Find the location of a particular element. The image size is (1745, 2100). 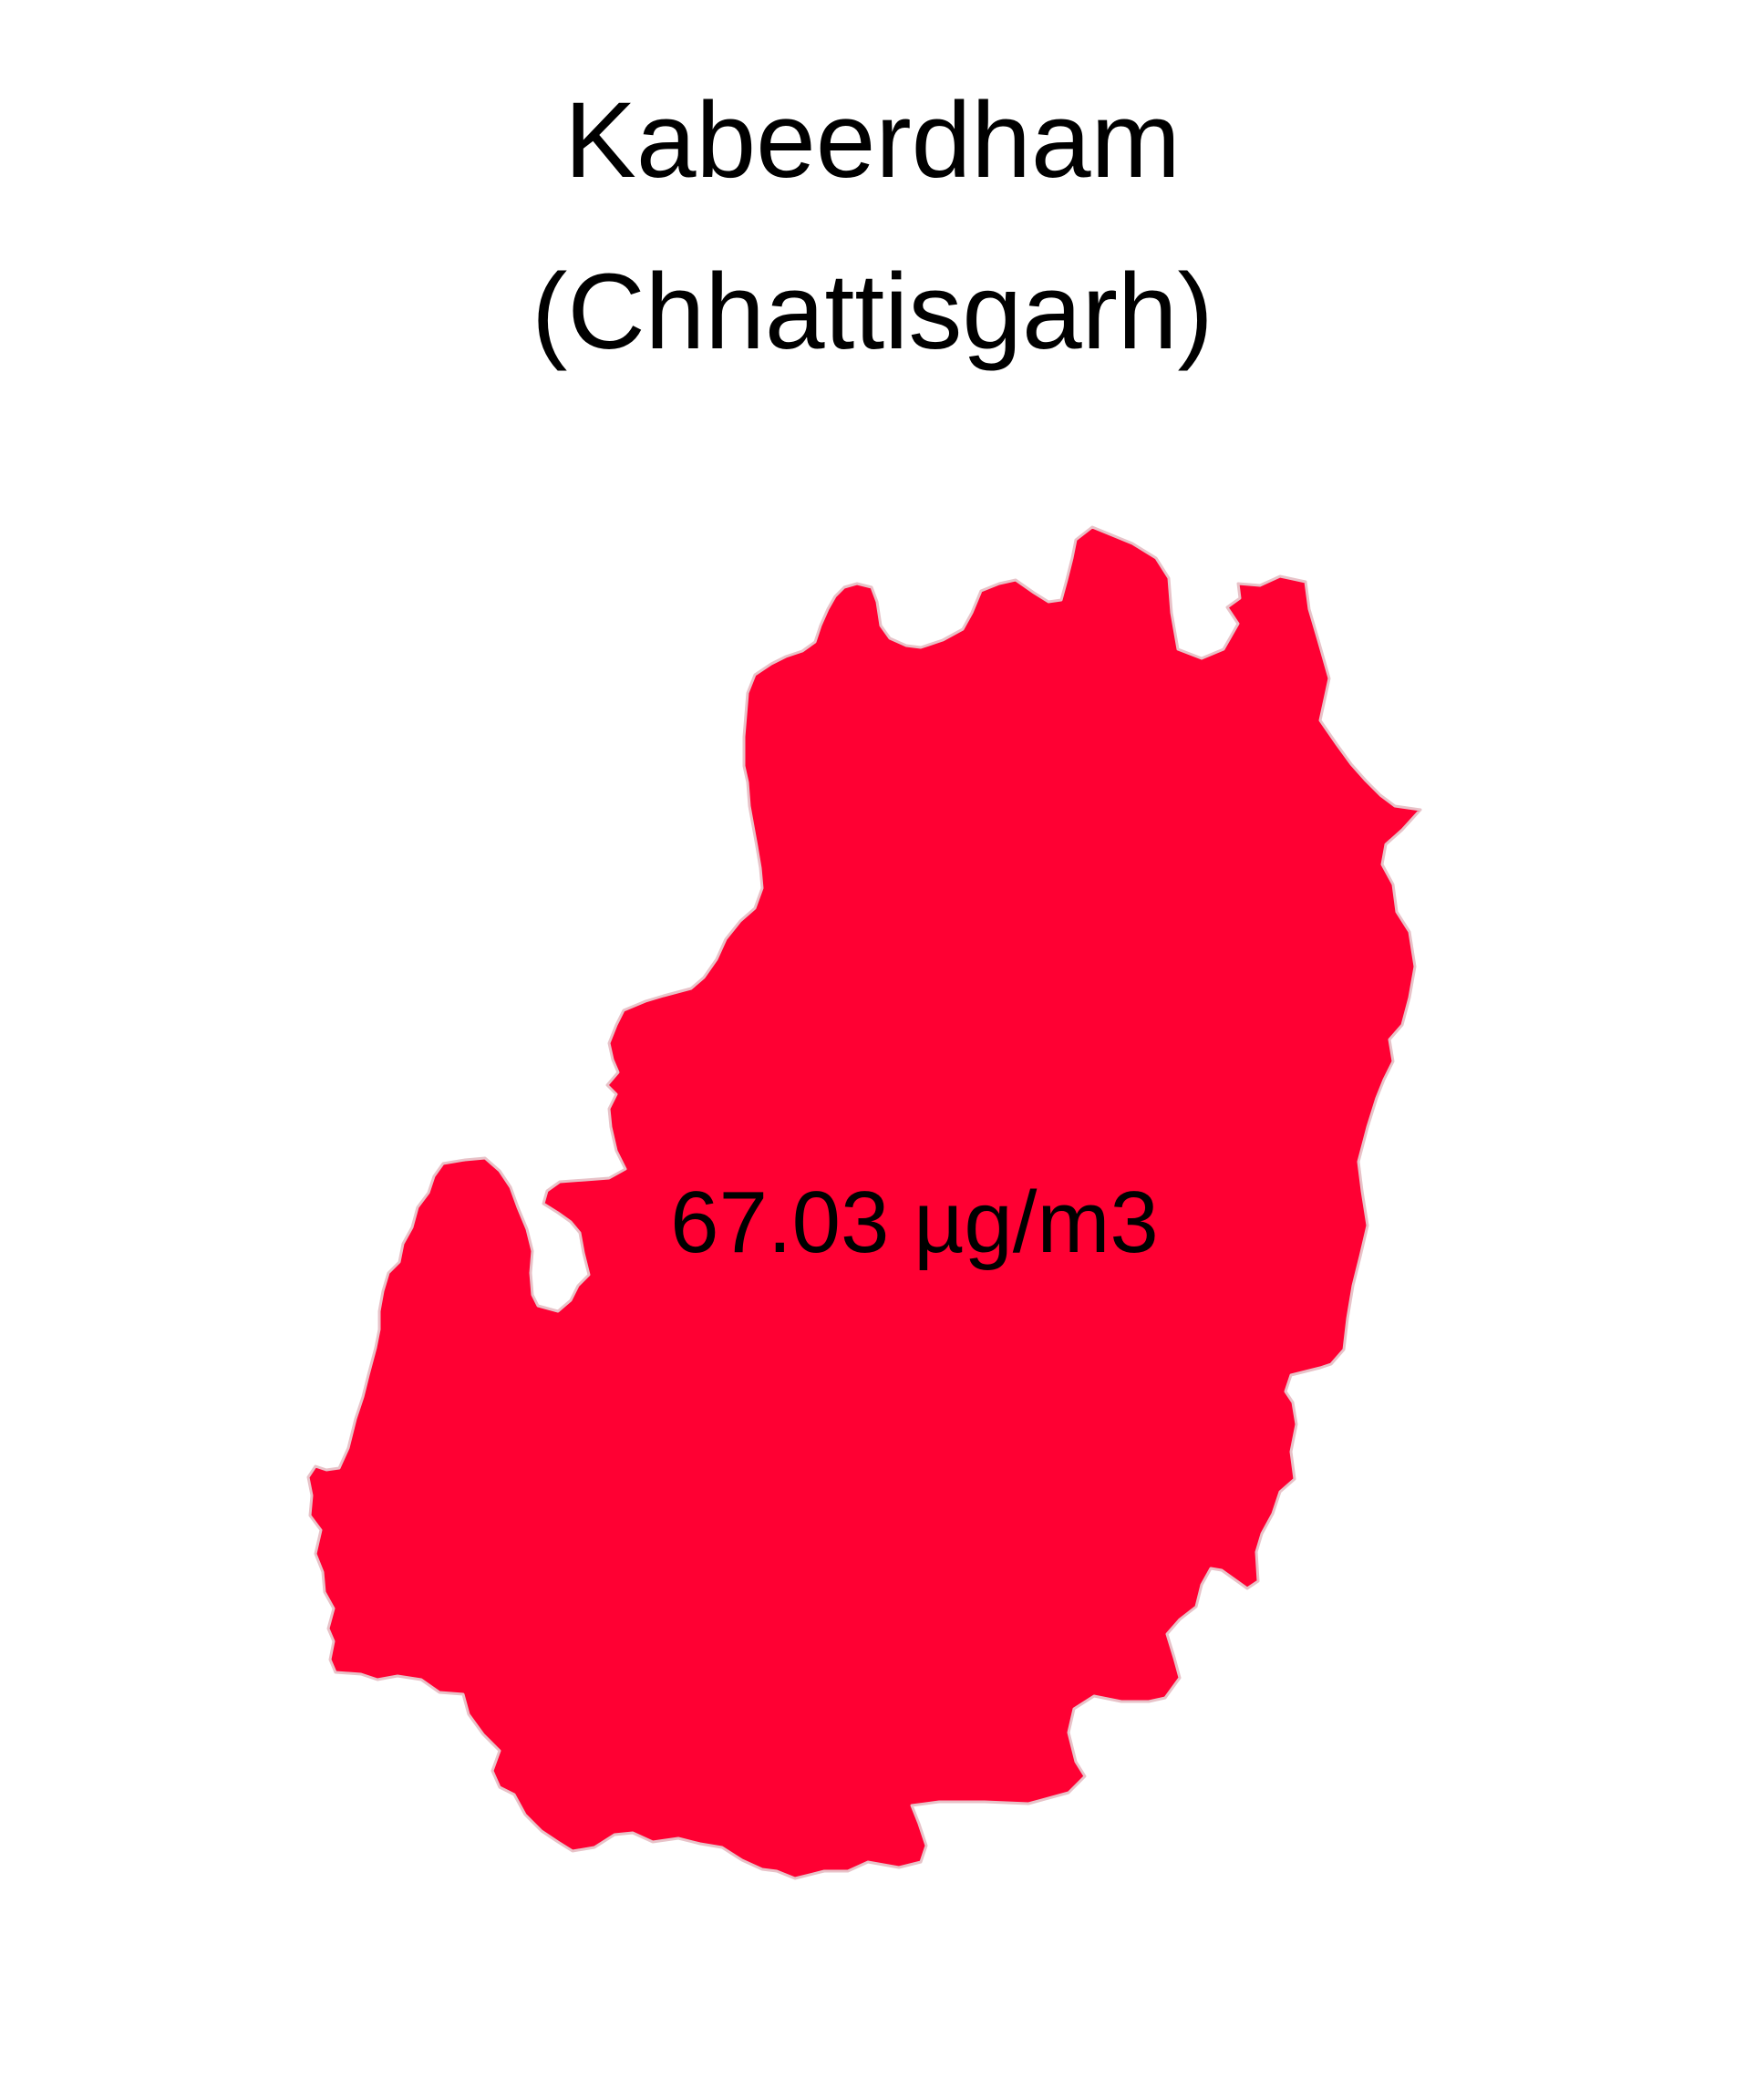

map-title-district: Kabeerdham is located at coordinates (872, 140).